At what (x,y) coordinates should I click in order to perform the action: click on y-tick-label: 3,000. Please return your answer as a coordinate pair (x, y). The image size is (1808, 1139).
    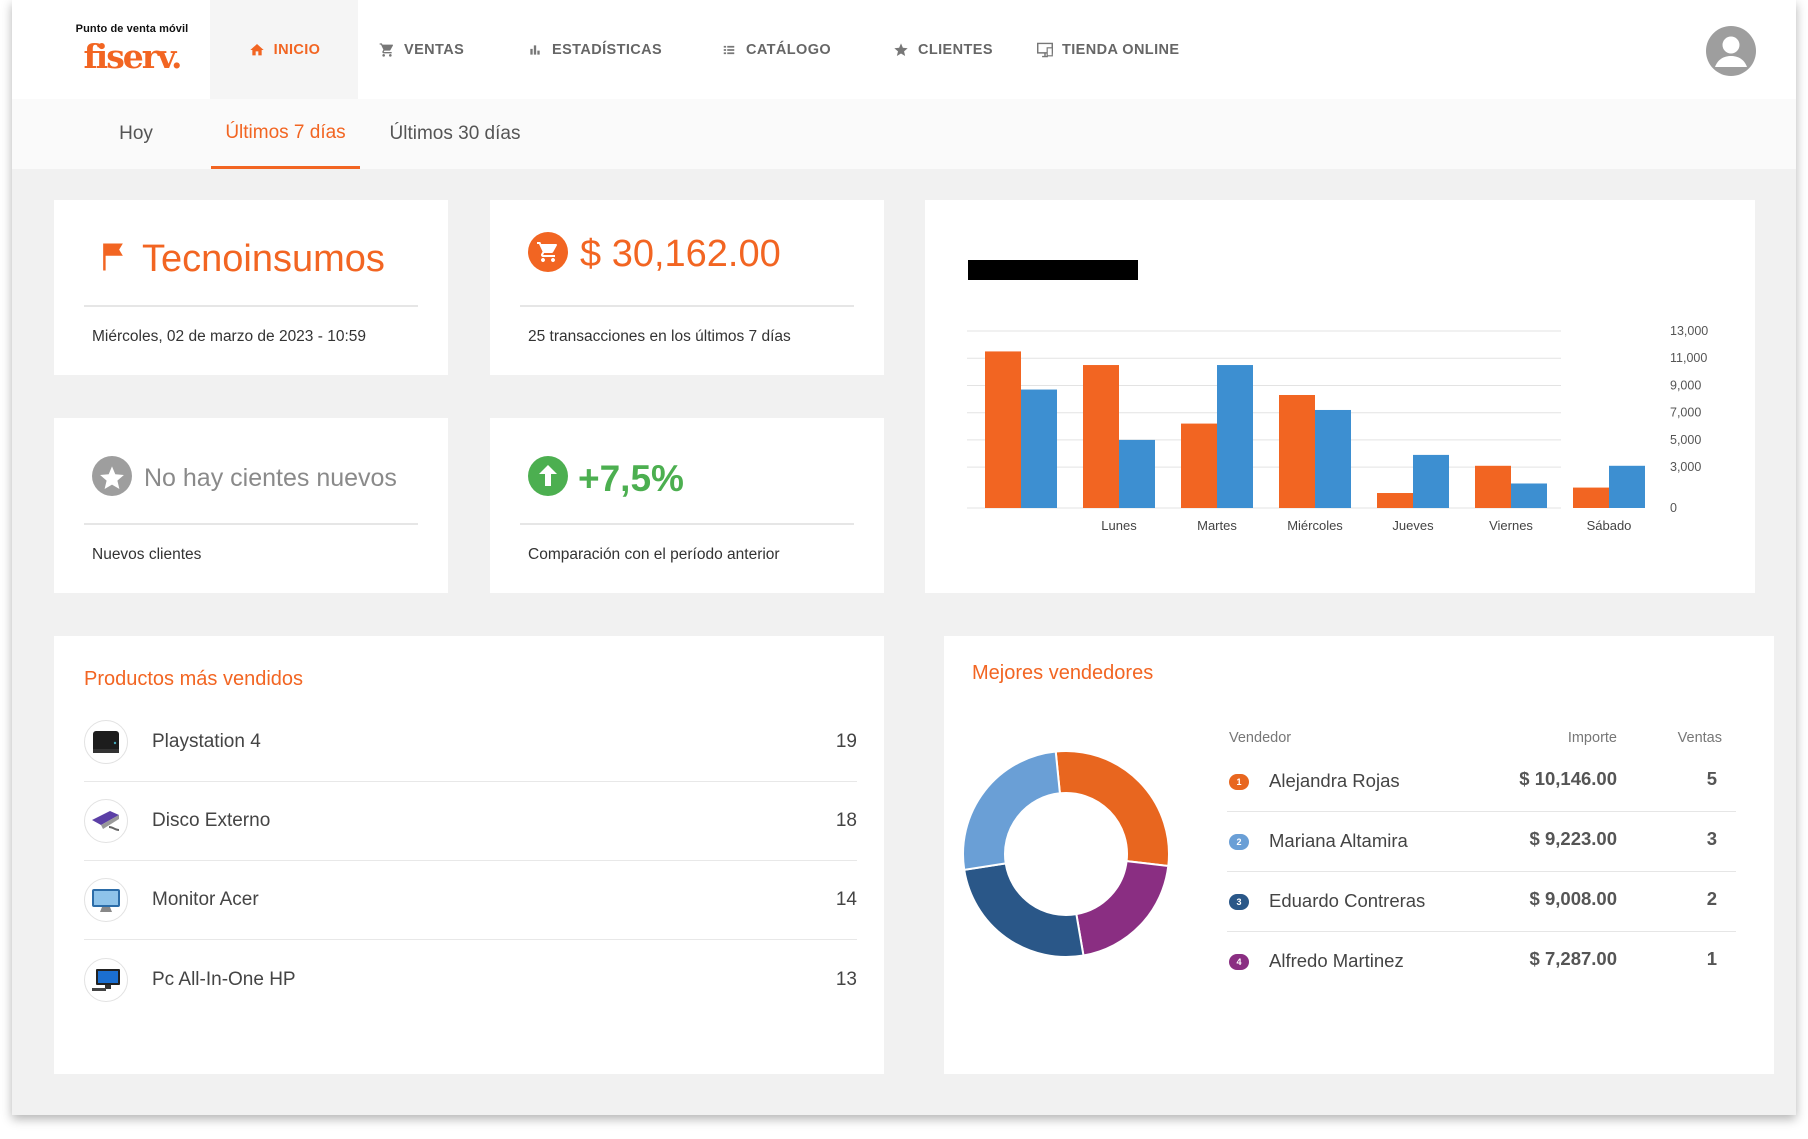
    Looking at the image, I should click on (1685, 467).